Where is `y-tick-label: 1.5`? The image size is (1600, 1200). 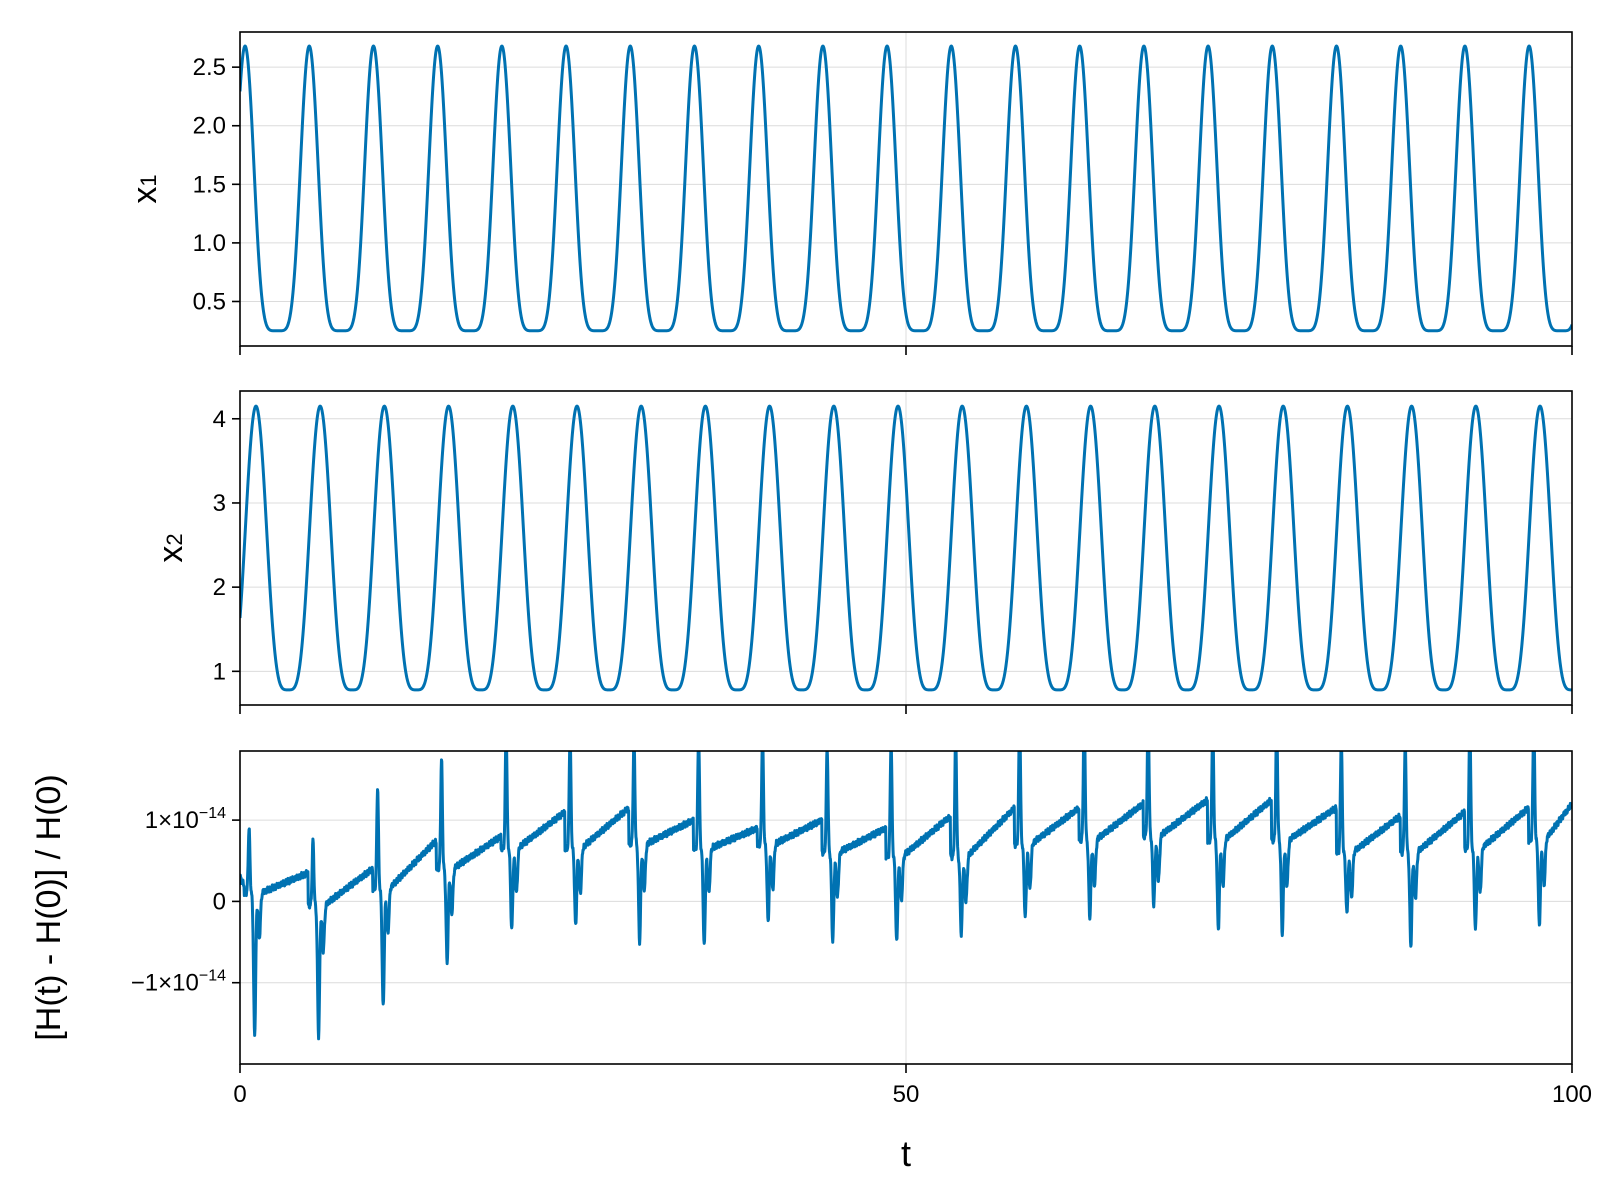
y-tick-label: 1.5 is located at coordinates (209, 184).